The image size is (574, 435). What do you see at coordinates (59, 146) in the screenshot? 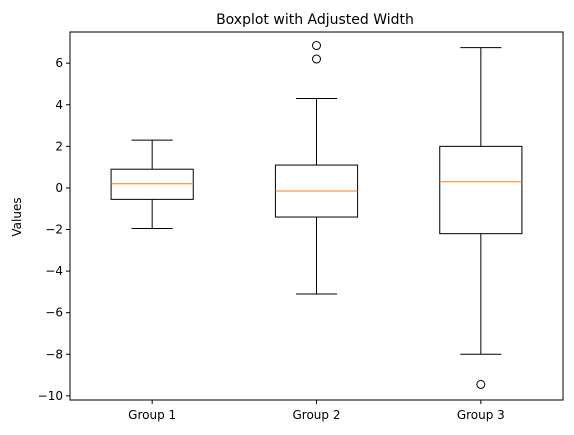
I see `y-tick-label: 2` at bounding box center [59, 146].